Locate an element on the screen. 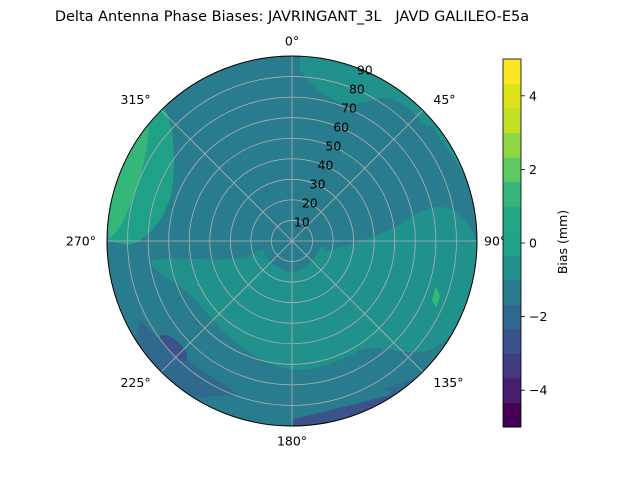 The image size is (640, 480). azimuth-label-180: 180° is located at coordinates (292, 441).